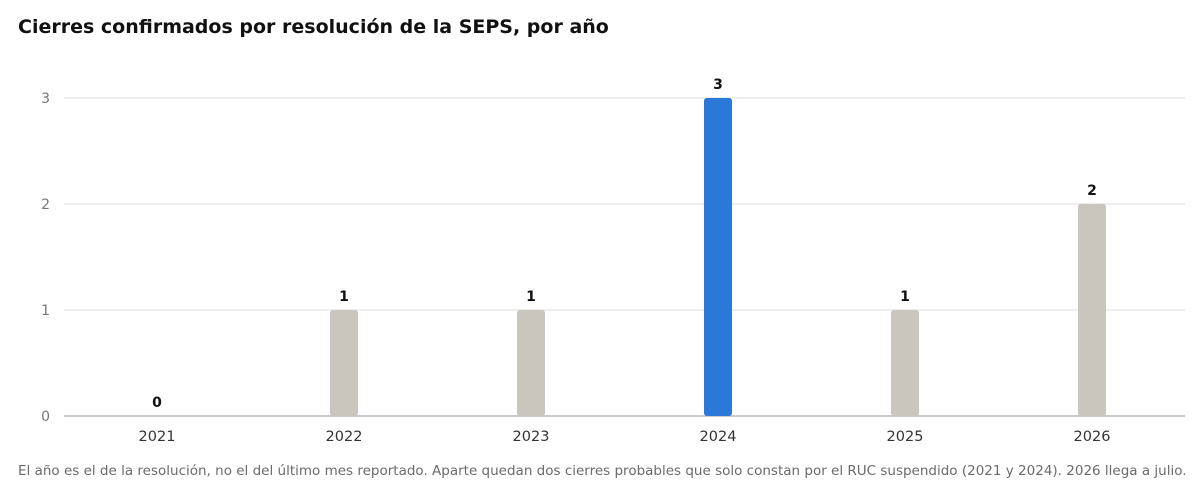 The width and height of the screenshot is (1200, 492). What do you see at coordinates (531, 297) in the screenshot?
I see `data-label-2023: 1` at bounding box center [531, 297].